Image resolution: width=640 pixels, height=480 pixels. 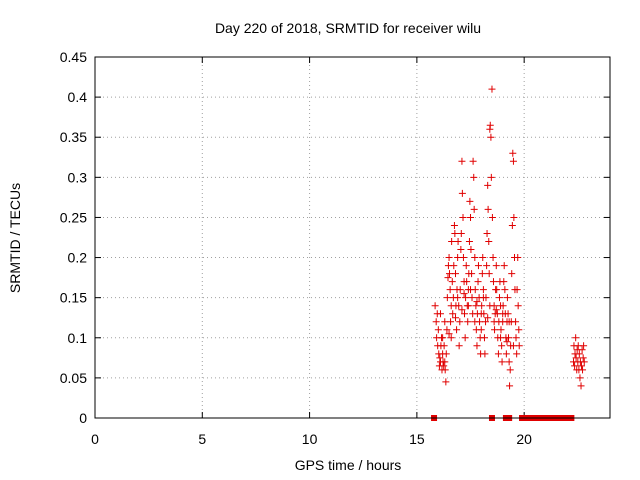 I want to click on x-tick-label: 5, so click(x=202, y=439).